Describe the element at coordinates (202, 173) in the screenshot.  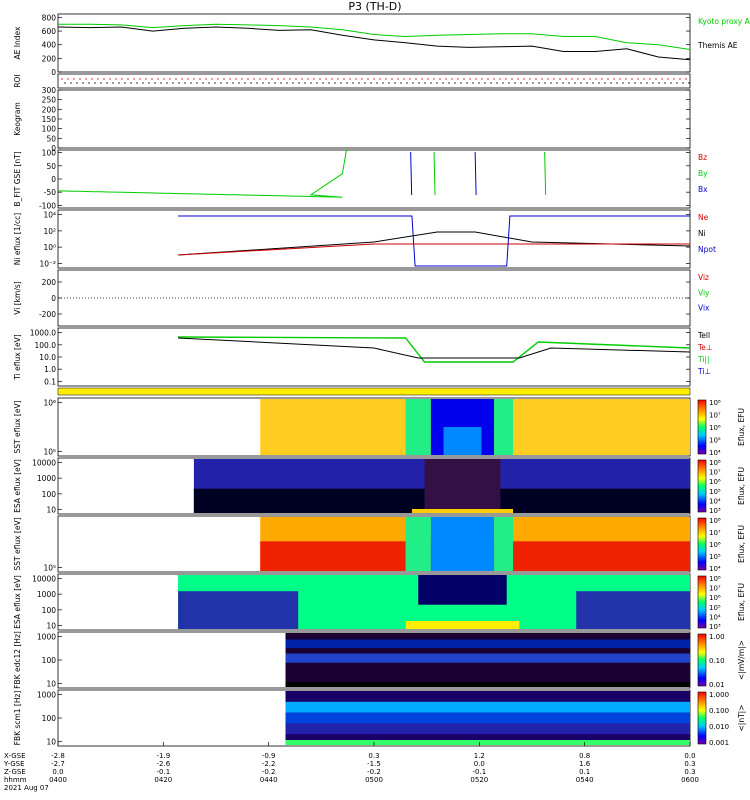
I see `by-trace` at that location.